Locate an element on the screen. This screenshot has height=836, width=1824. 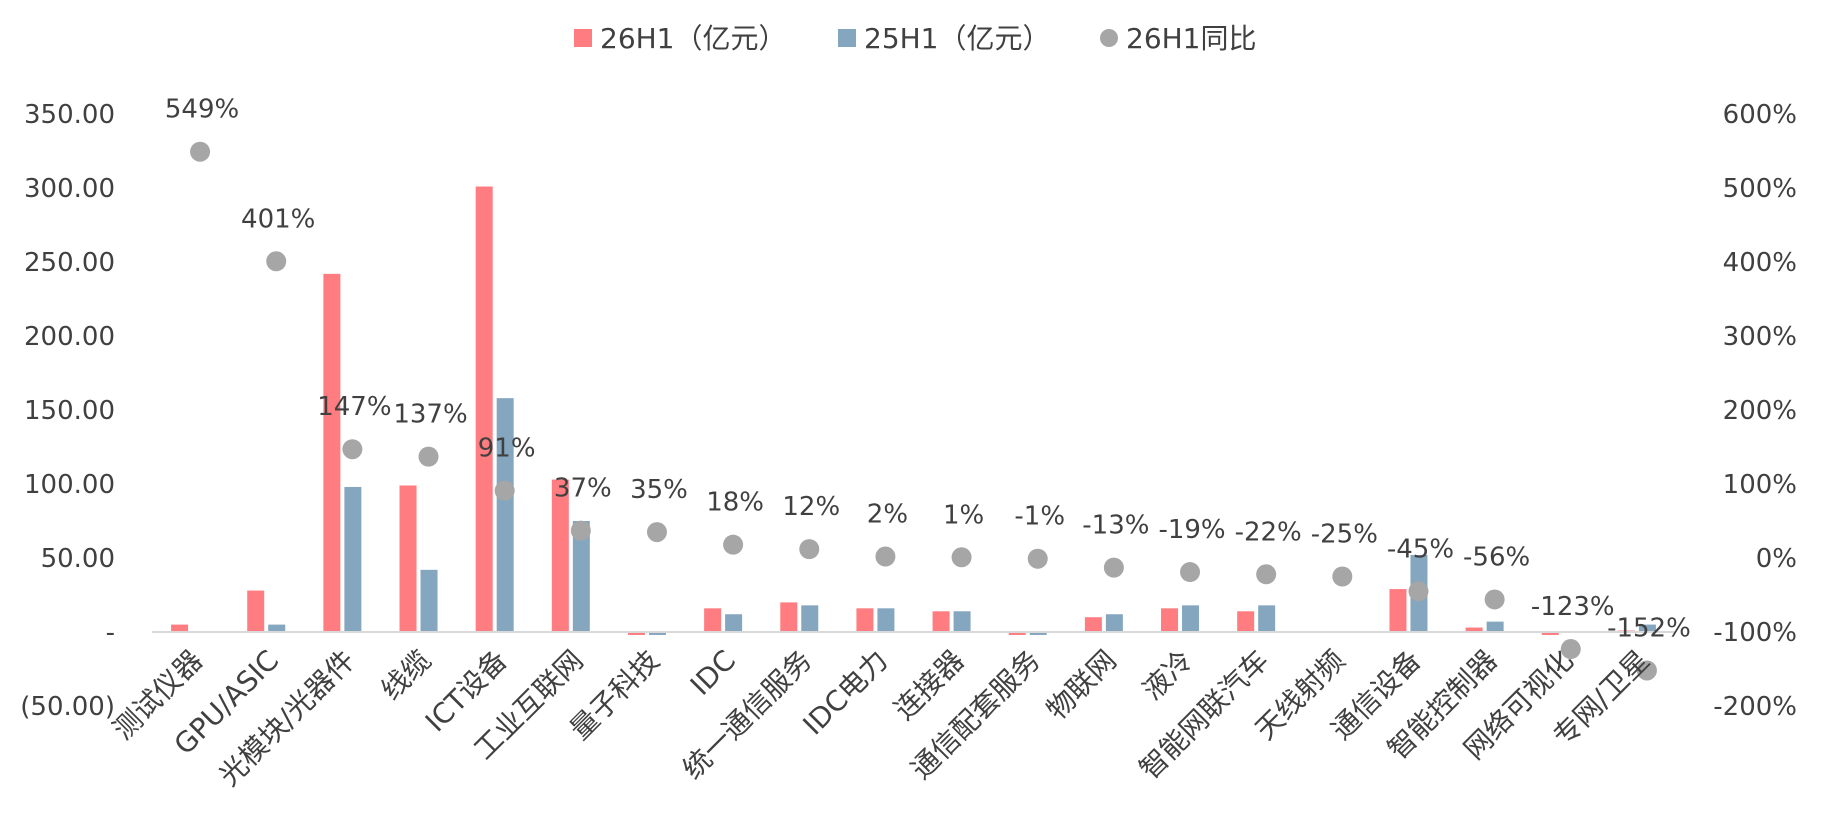
yoy-label: 137% is located at coordinates (430, 415).